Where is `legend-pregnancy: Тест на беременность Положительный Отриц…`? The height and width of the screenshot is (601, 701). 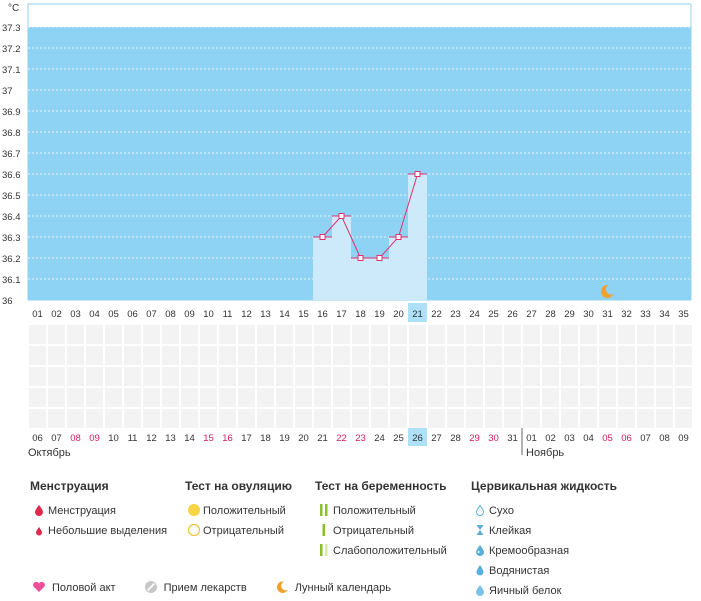 legend-pregnancy: Тест на беременность Положительный Отриц… is located at coordinates (381, 520).